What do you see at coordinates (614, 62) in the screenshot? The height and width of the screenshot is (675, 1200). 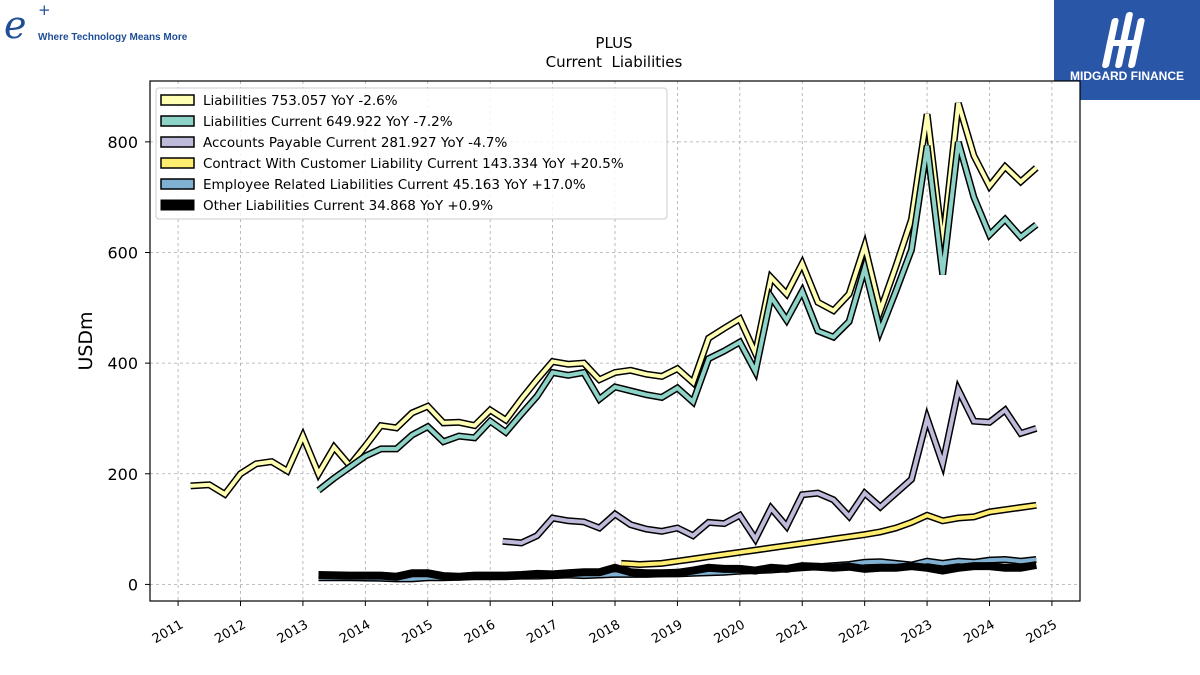 I see `chart-subtitle: Current Liabilities` at bounding box center [614, 62].